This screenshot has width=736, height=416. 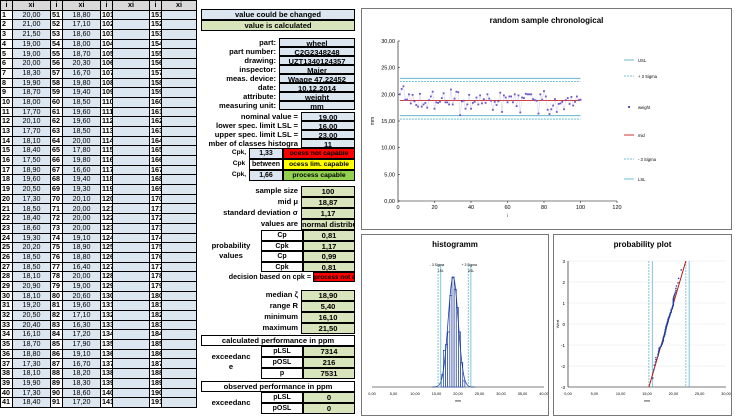 I want to click on value-cell: 18,60, so click(x=81, y=34).